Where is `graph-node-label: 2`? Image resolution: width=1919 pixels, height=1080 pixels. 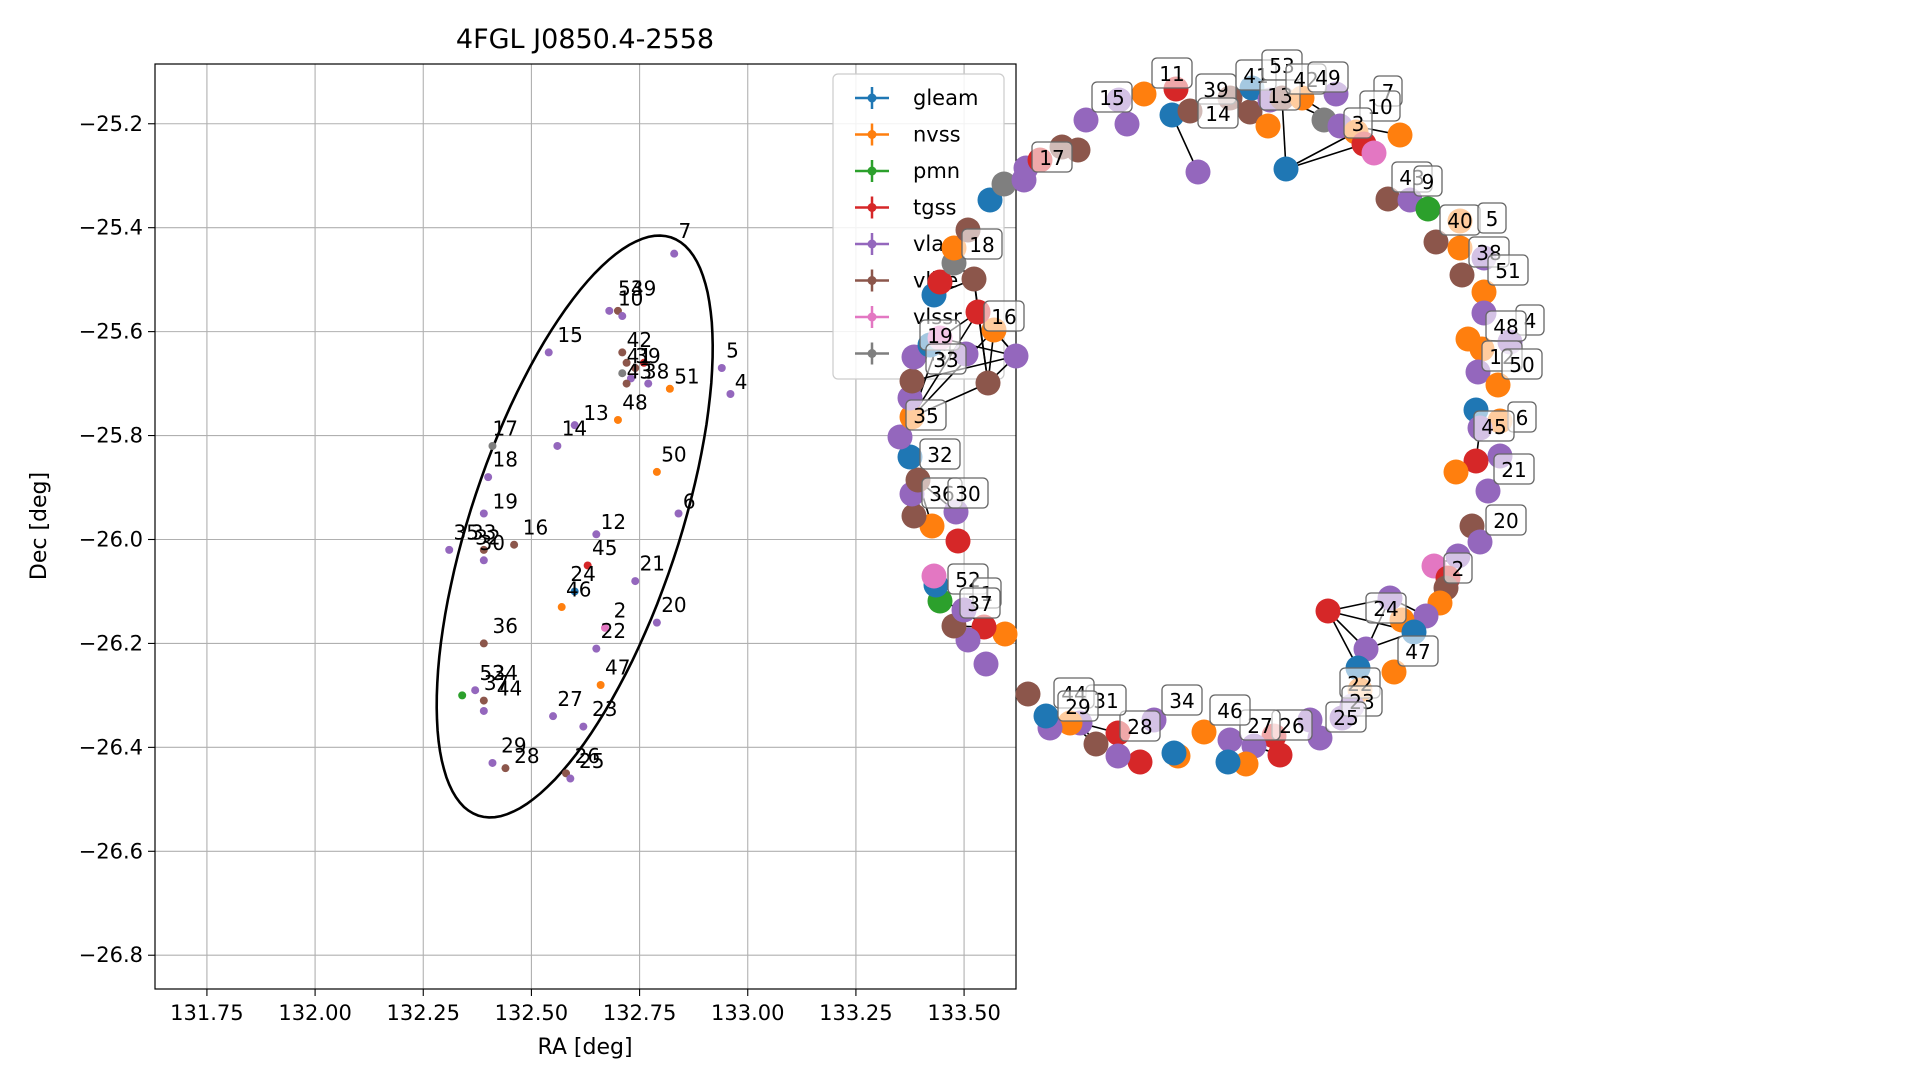 graph-node-label: 2 is located at coordinates (1458, 569).